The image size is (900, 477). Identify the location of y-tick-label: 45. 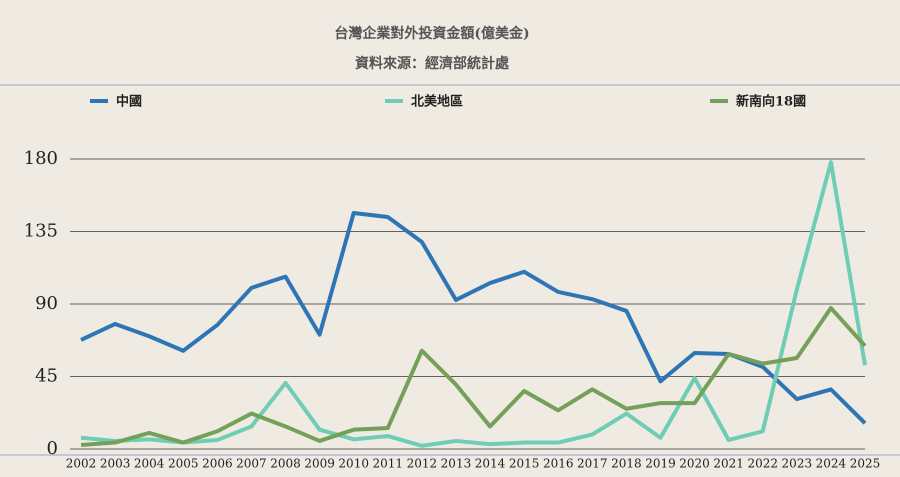
(46, 376).